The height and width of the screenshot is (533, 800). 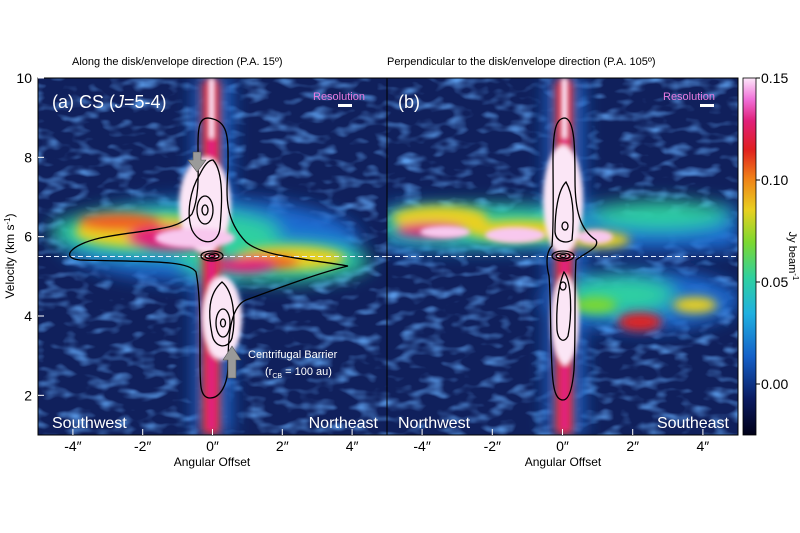 What do you see at coordinates (563, 462) in the screenshot?
I see `x-axis-label-b: Angular Offset` at bounding box center [563, 462].